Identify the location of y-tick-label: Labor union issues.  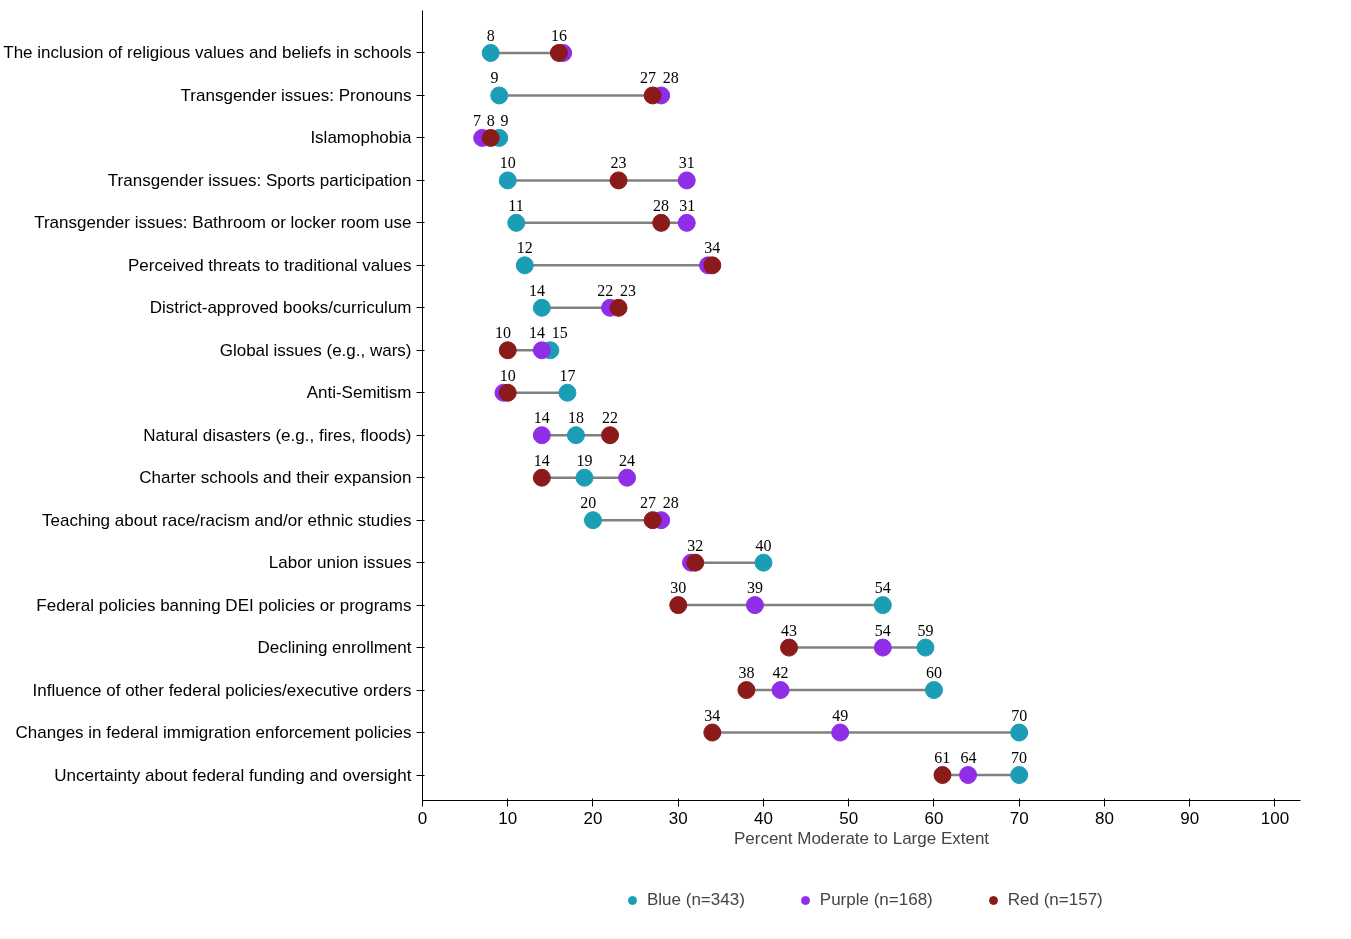
(340, 563).